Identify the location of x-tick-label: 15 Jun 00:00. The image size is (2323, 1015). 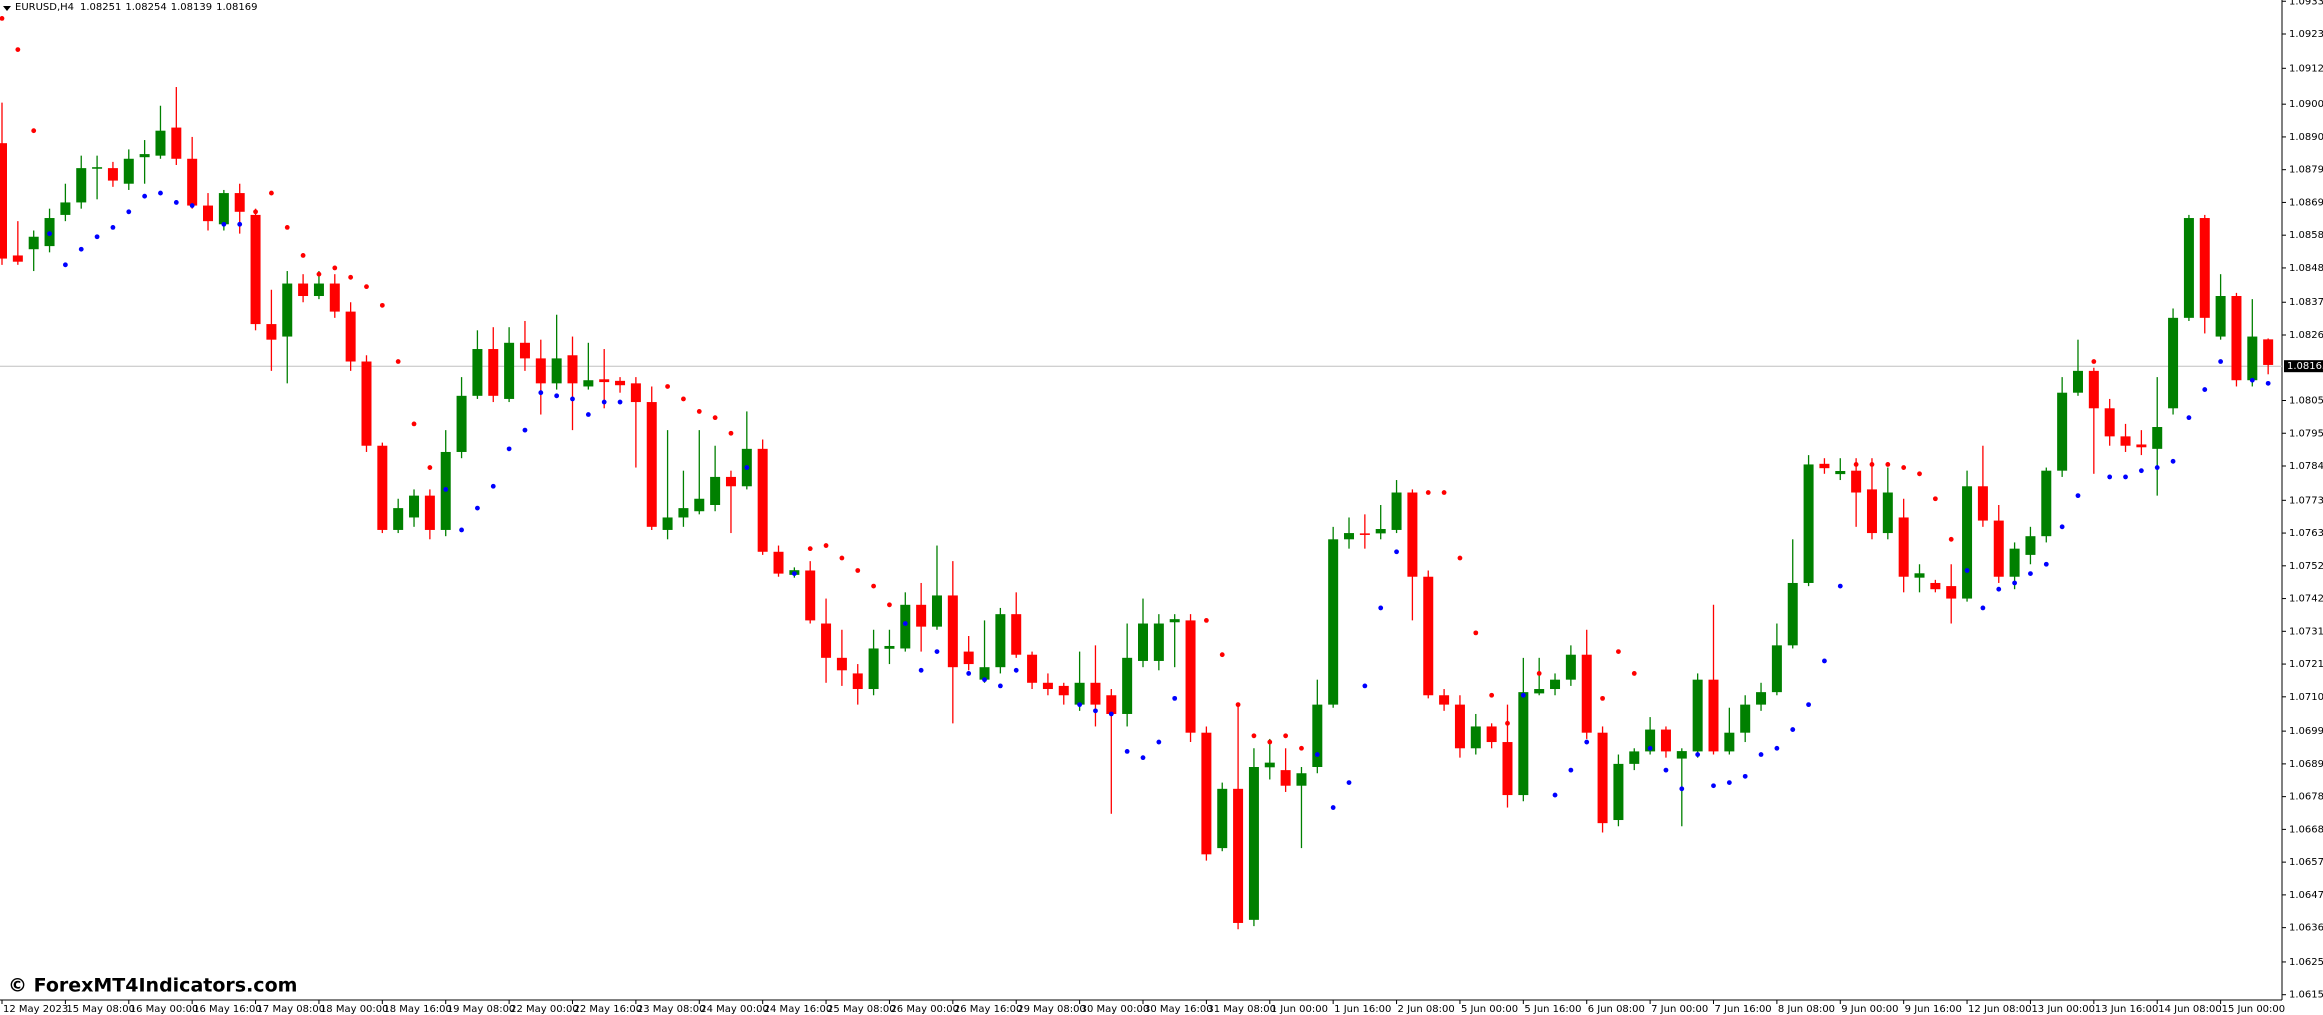
(2254, 1009).